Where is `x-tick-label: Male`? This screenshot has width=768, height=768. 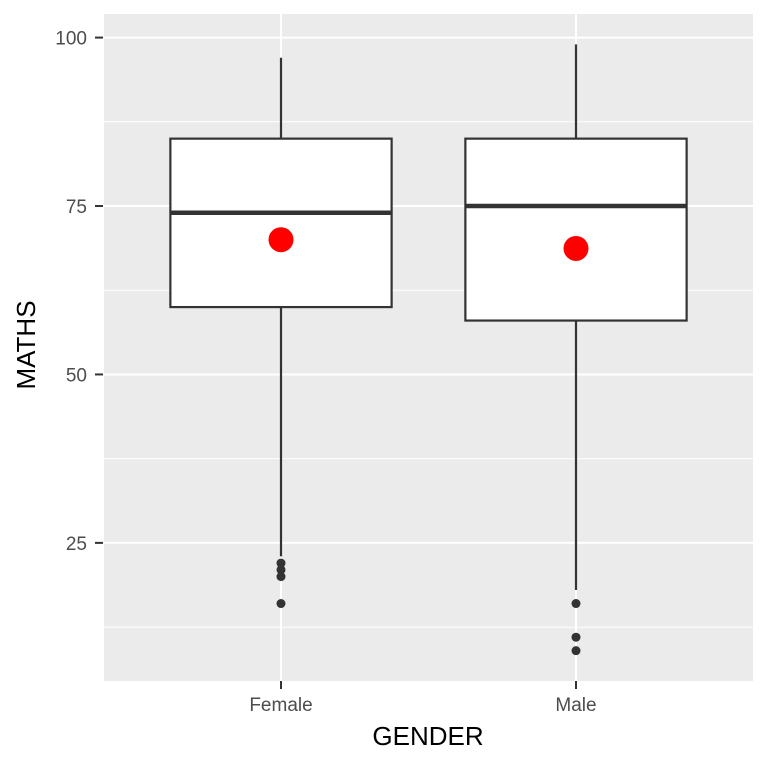 x-tick-label: Male is located at coordinates (575, 705).